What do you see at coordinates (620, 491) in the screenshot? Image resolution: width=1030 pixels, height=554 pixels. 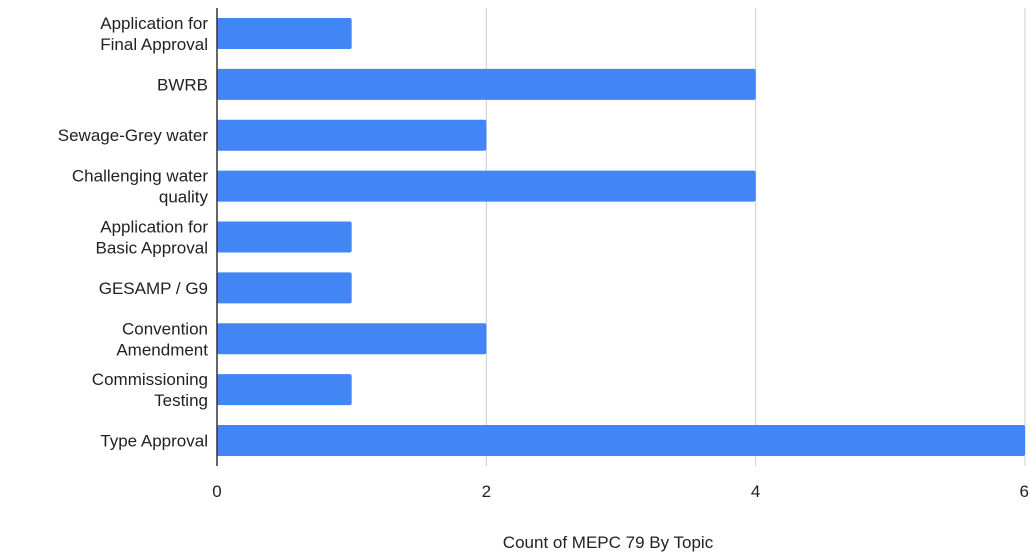 I see `x-tick-labels: 0 2 4 6` at bounding box center [620, 491].